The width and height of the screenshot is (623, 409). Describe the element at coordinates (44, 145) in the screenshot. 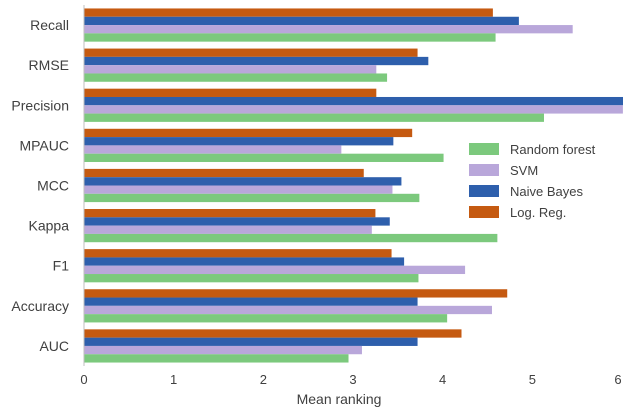

I see `category-label-mpauc: MPAUC` at that location.